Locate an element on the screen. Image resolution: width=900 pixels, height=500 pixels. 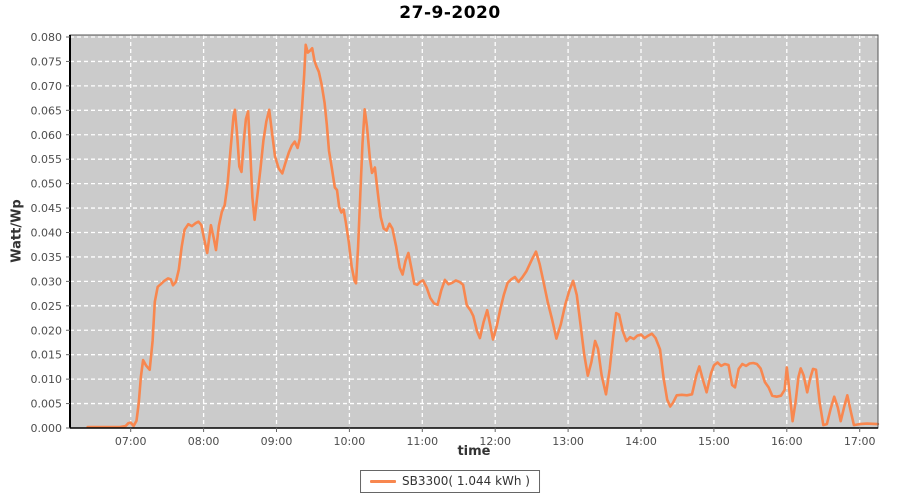
x-axis-title: time is located at coordinates (474, 451).